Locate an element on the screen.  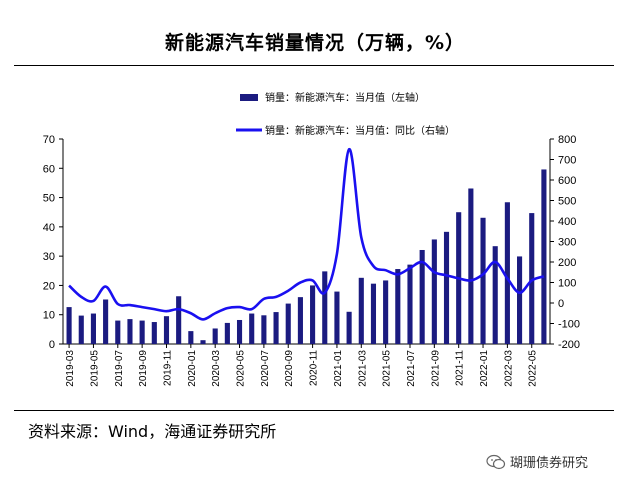
x-tick-label: 2020-07 is located at coordinates (265, 368).